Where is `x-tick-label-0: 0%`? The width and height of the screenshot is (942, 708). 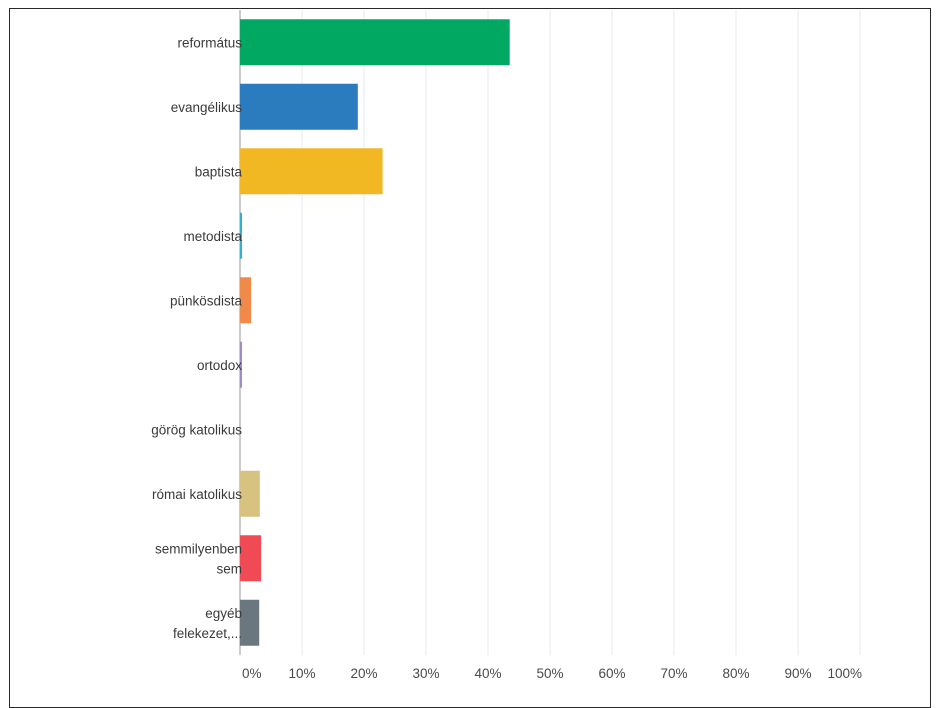 x-tick-label-0: 0% is located at coordinates (252, 673).